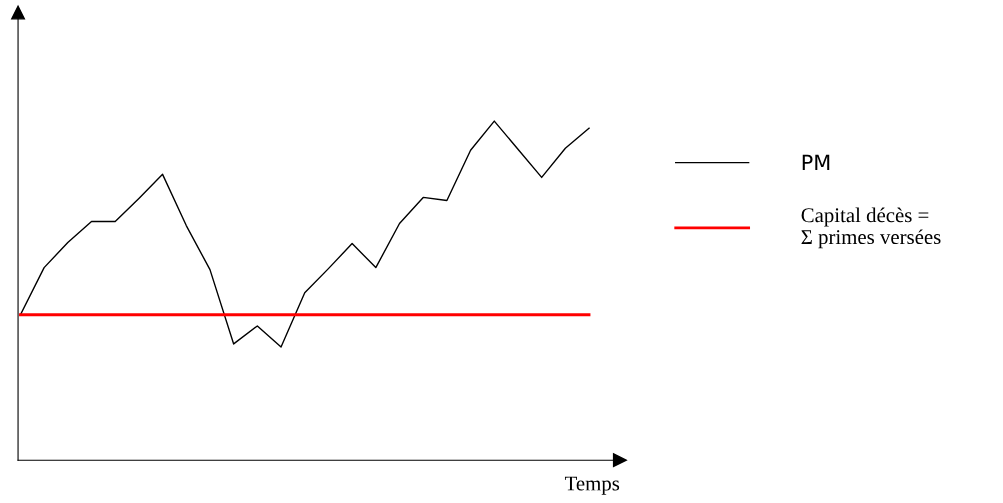 This screenshot has height=503, width=1003. Describe the element at coordinates (816, 162) in the screenshot. I see `text: PM` at that location.